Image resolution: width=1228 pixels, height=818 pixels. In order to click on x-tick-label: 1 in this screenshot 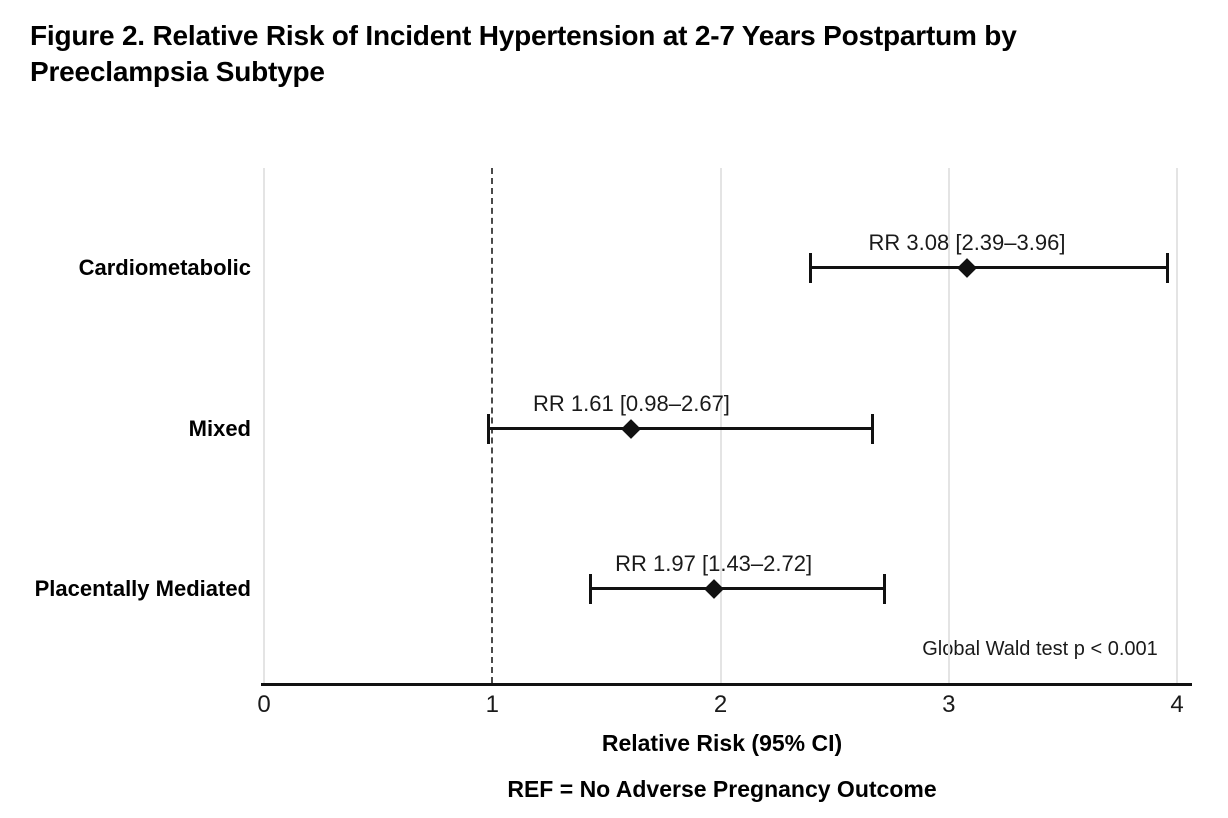, I will do `click(492, 704)`.